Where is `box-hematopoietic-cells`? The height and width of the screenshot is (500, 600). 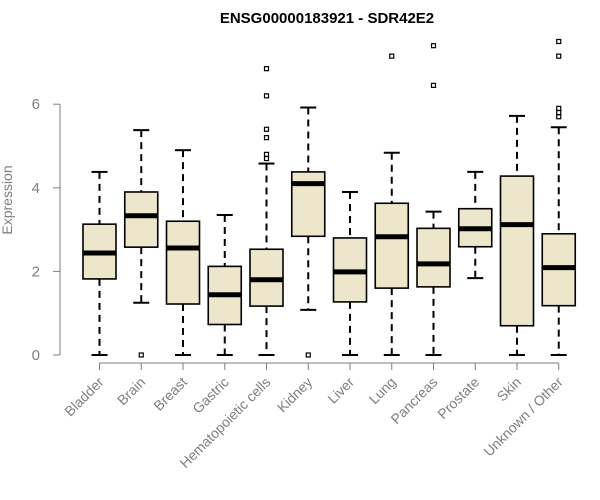 box-hematopoietic-cells is located at coordinates (266, 211).